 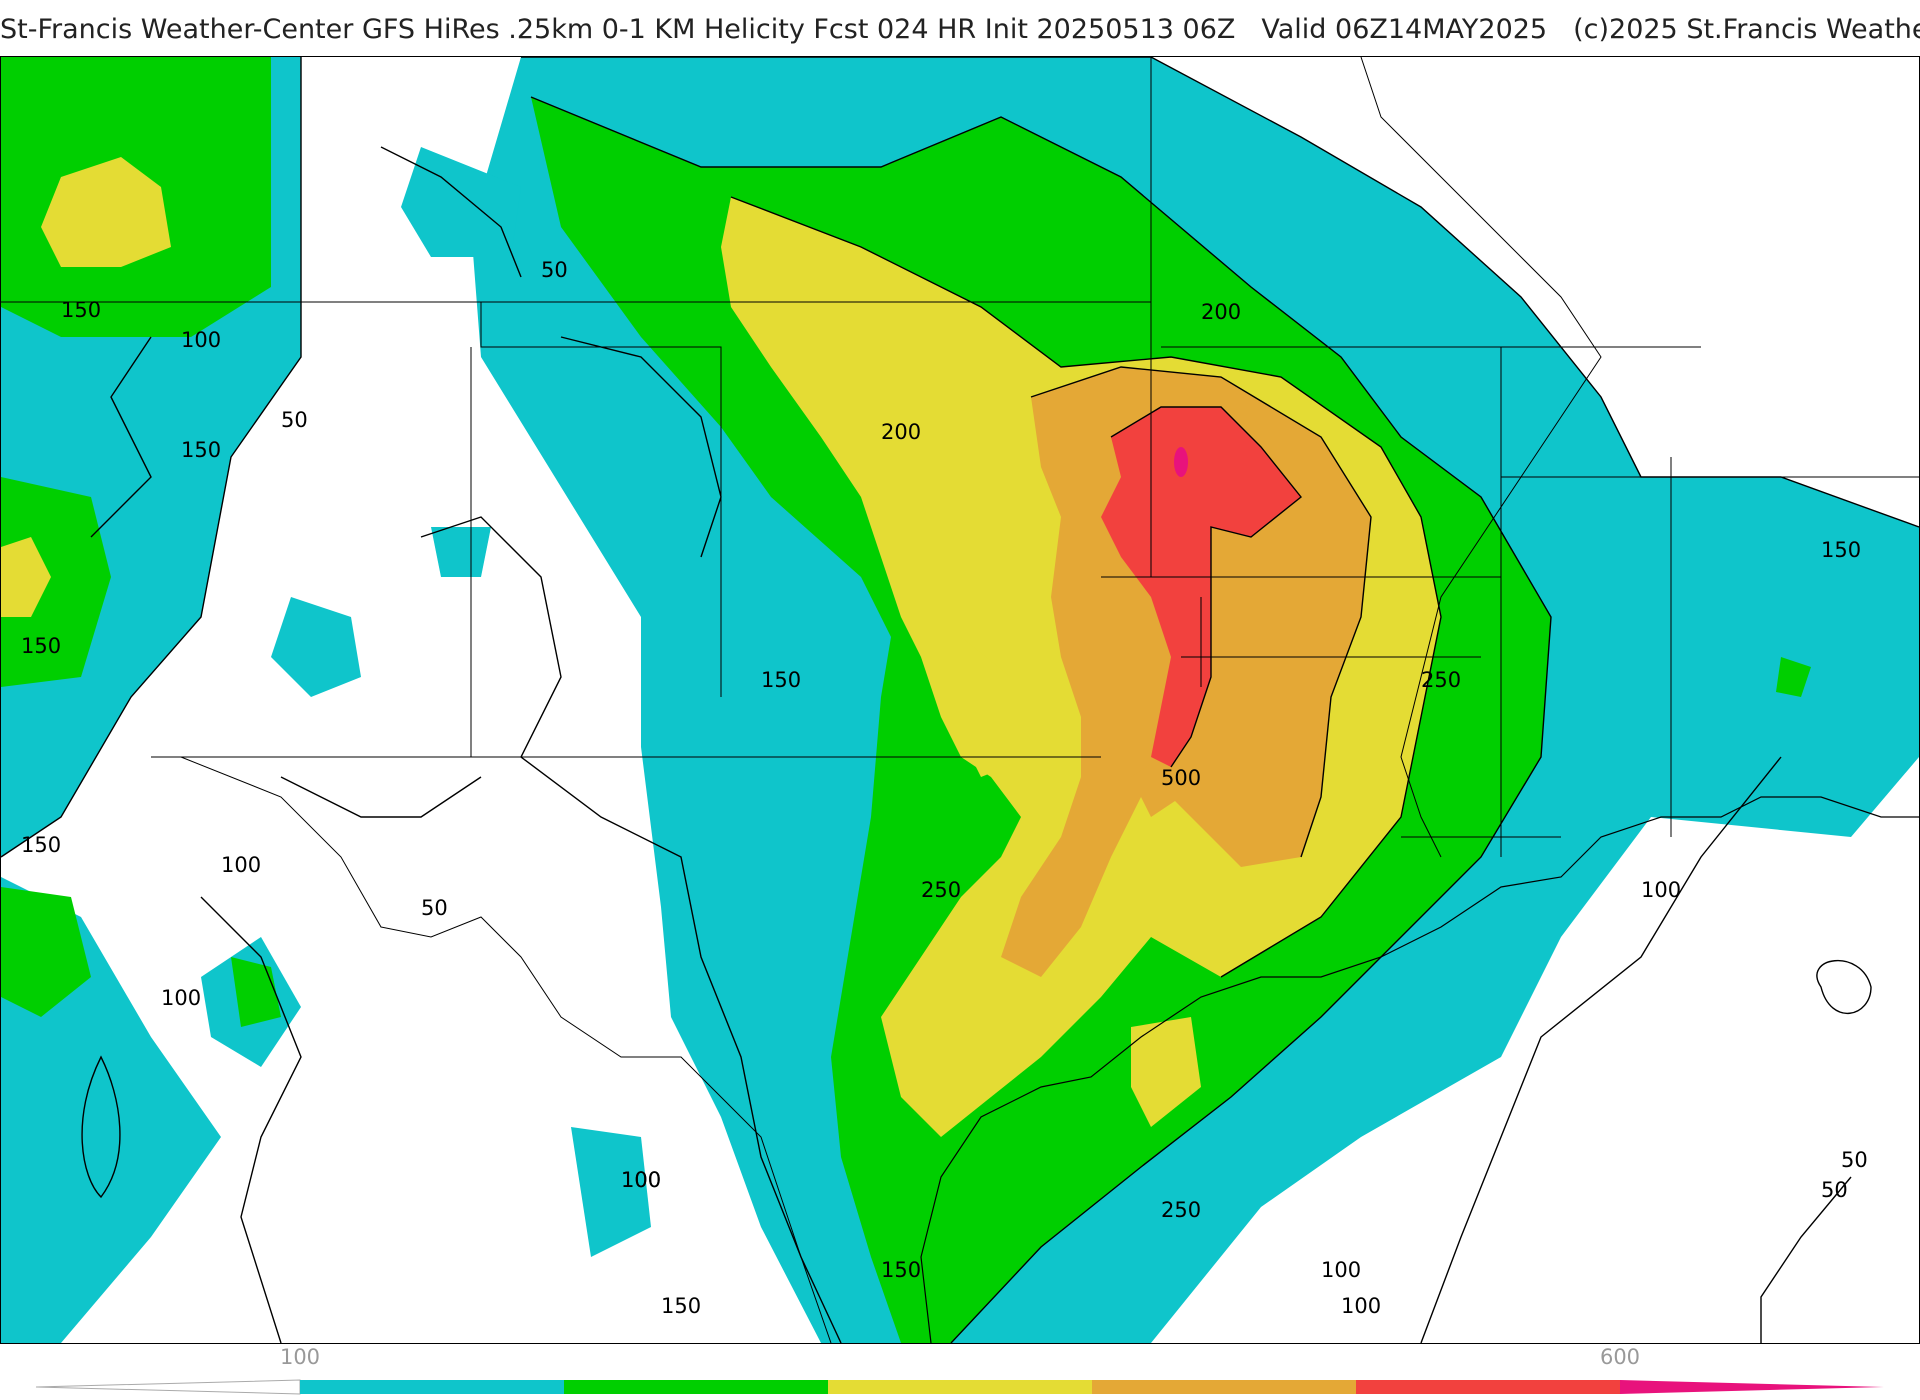 I want to click on title-copyright: (c)2025 St.Francis Weather, so click(x=1746, y=29).